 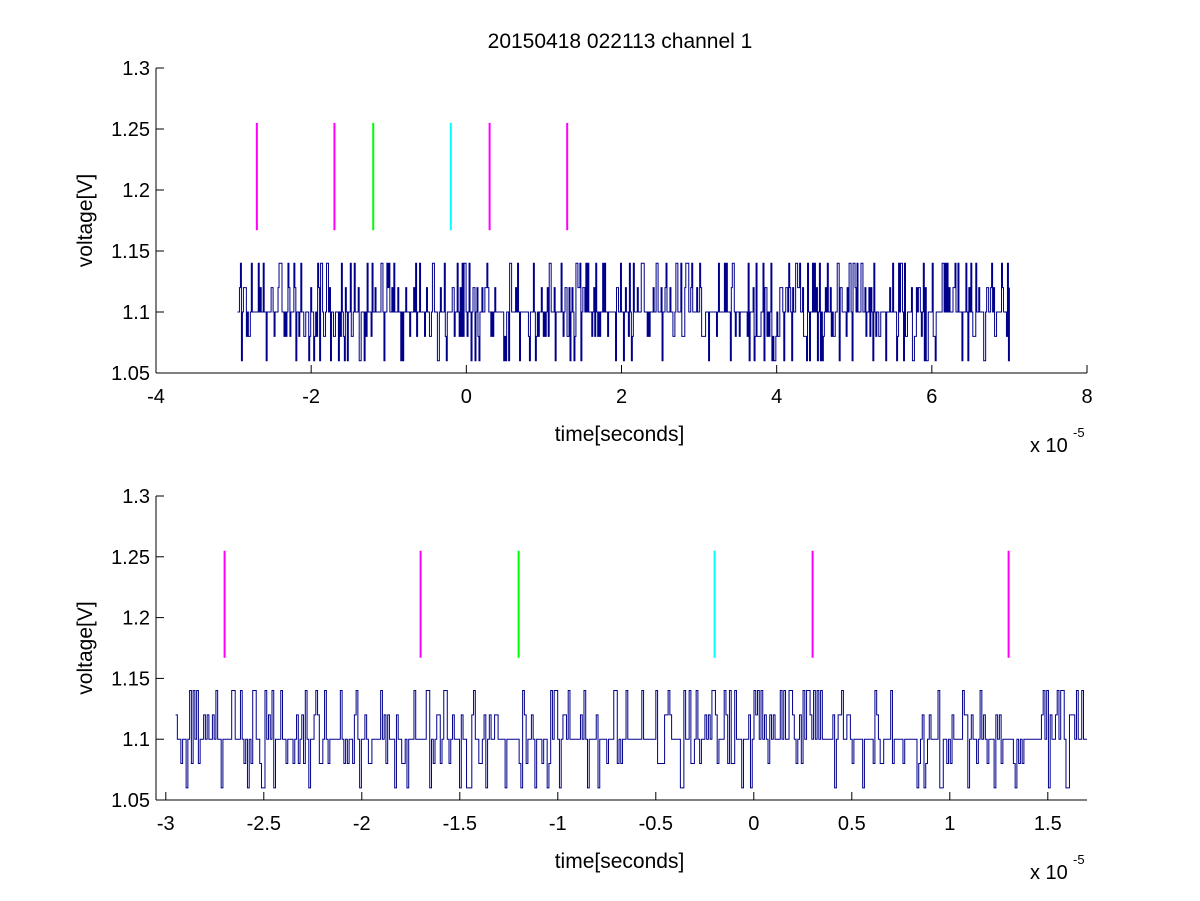 What do you see at coordinates (264, 824) in the screenshot?
I see `x-tick-label: -2.5` at bounding box center [264, 824].